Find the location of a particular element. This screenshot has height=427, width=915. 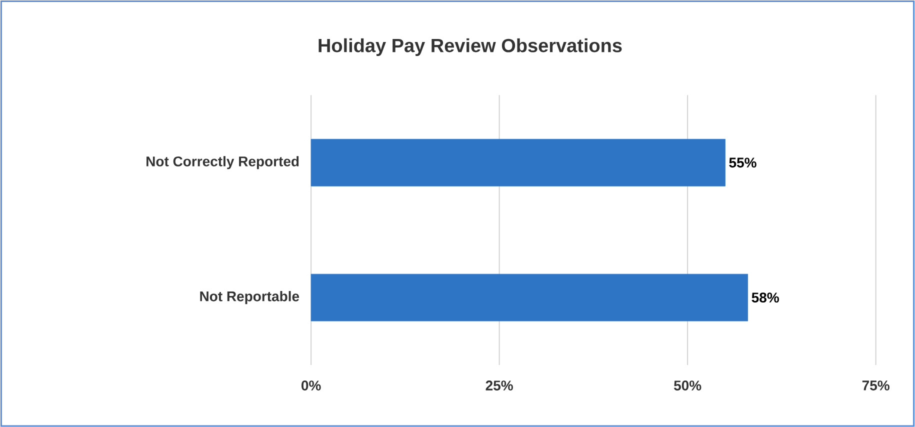

x-tick-label: 0% is located at coordinates (311, 385).